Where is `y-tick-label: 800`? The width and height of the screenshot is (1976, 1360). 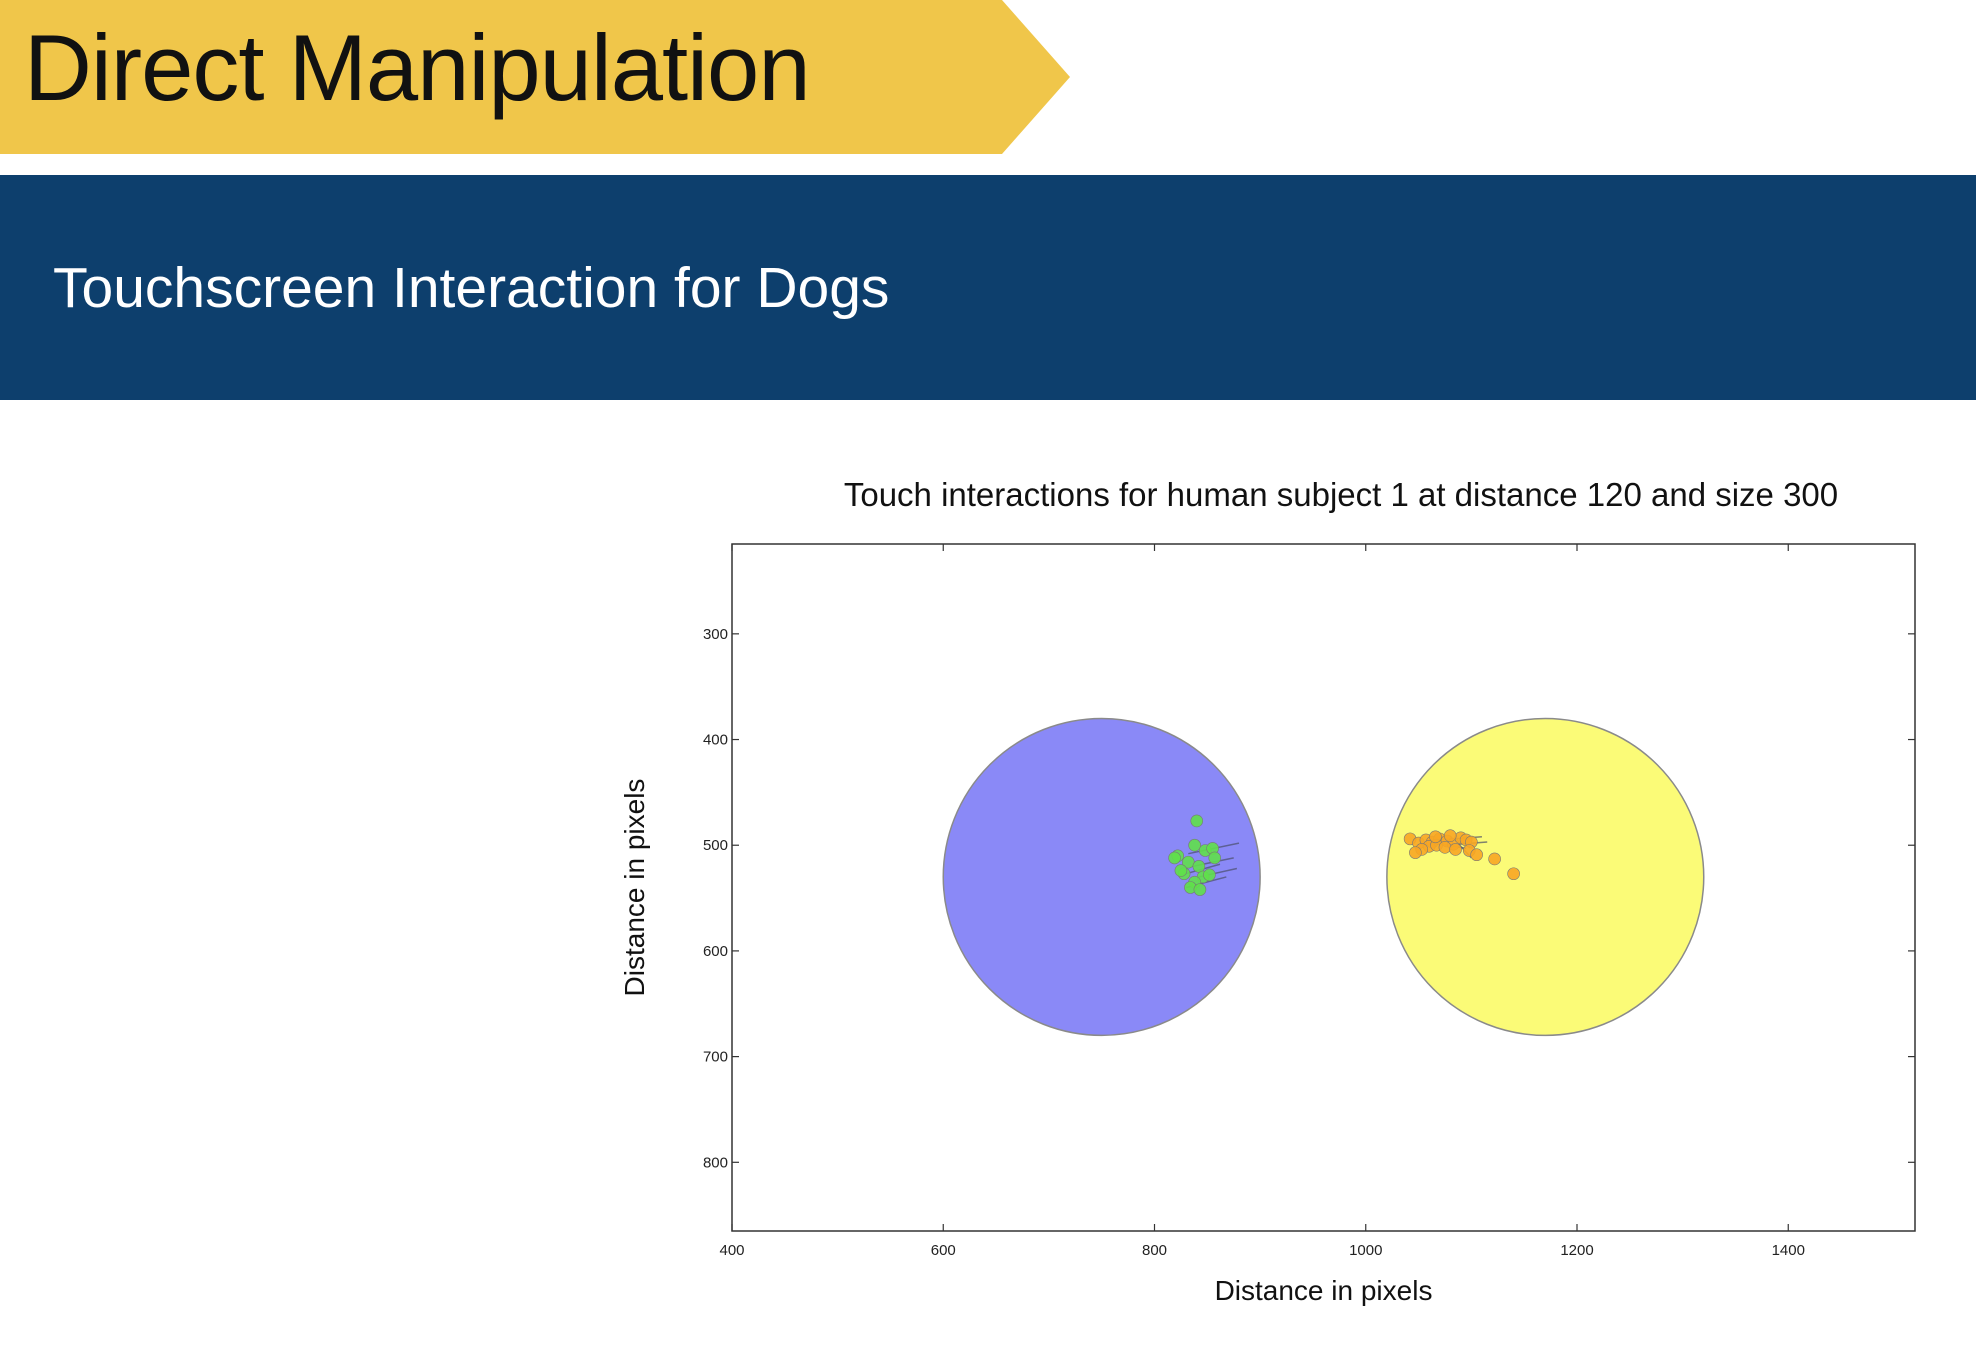 y-tick-label: 800 is located at coordinates (715, 1162).